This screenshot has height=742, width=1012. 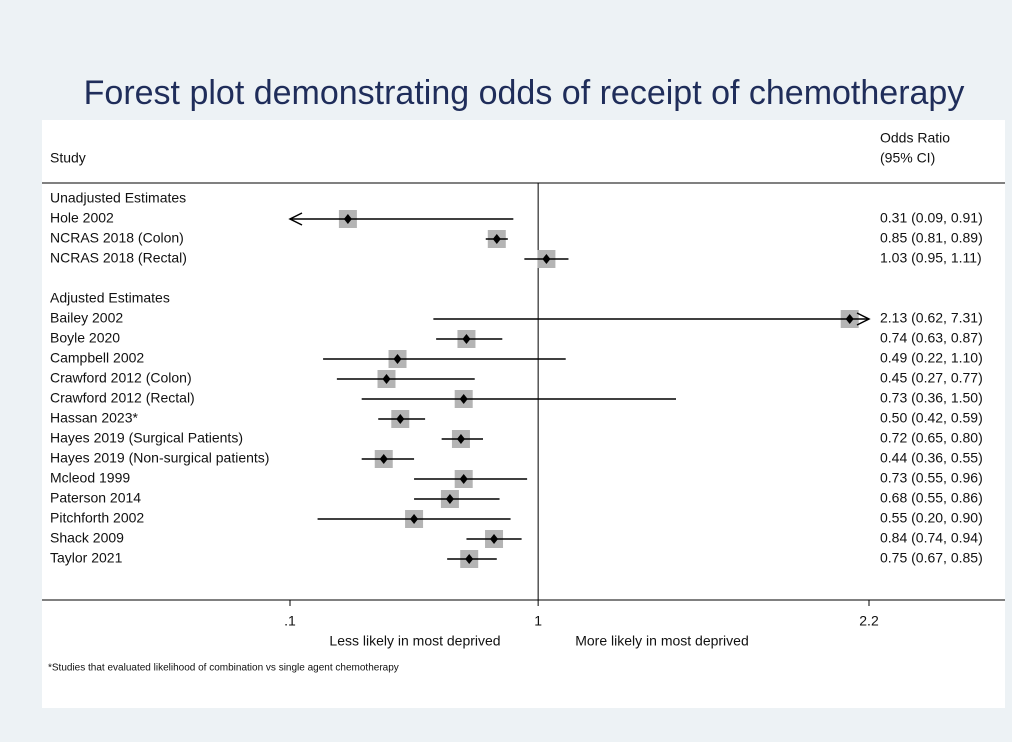 What do you see at coordinates (68, 158) in the screenshot?
I see `study-header: Study` at bounding box center [68, 158].